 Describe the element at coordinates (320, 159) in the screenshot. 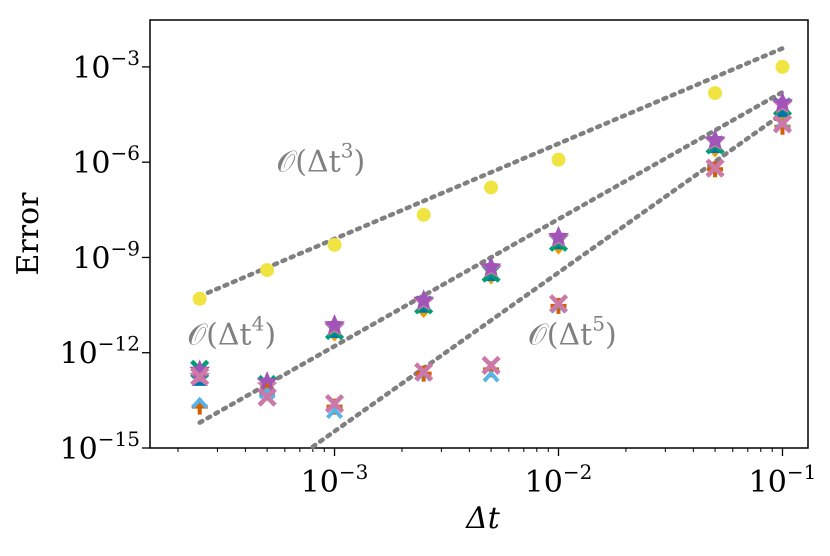

I see `reference-line-label-order-3: 𝒪(Δt3)` at that location.